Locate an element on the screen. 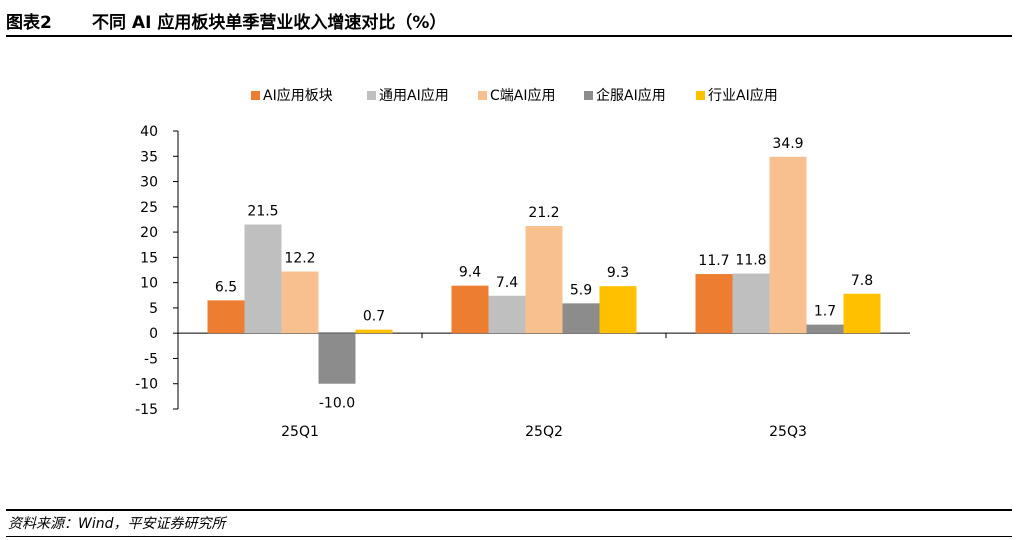  x-tick-label: 25Q1 is located at coordinates (300, 432).